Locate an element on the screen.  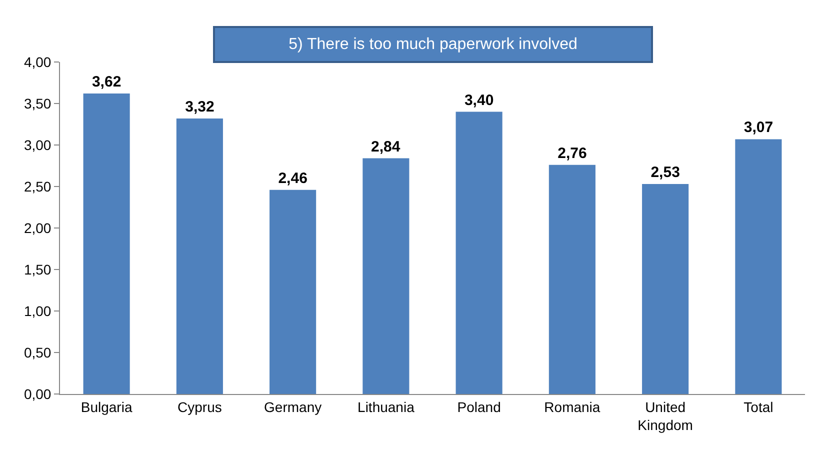
data-label: 2,84 is located at coordinates (386, 147).